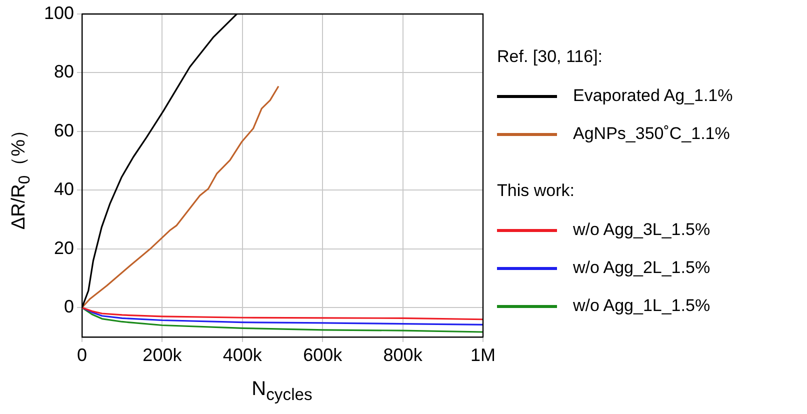  Describe the element at coordinates (64, 189) in the screenshot. I see `y-tick-label: 40` at that location.